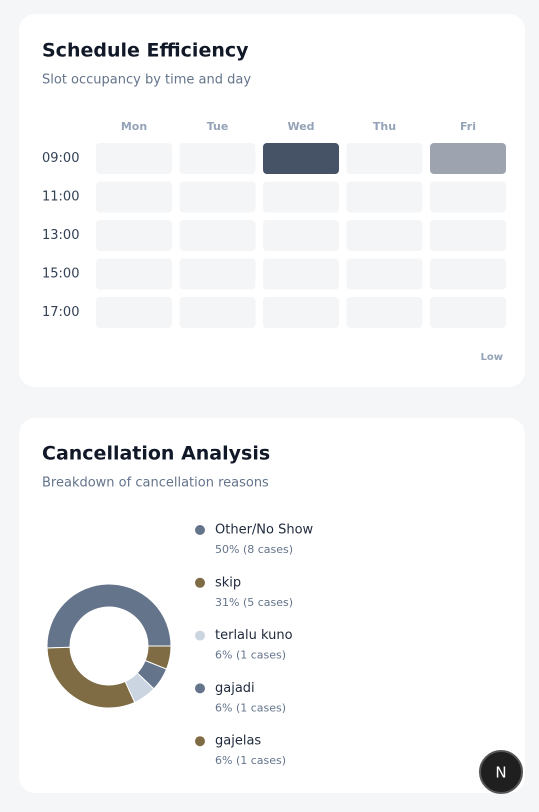 This screenshot has width=539, height=812. Describe the element at coordinates (254, 549) in the screenshot. I see `value-label: 50% (8 cases)` at that location.